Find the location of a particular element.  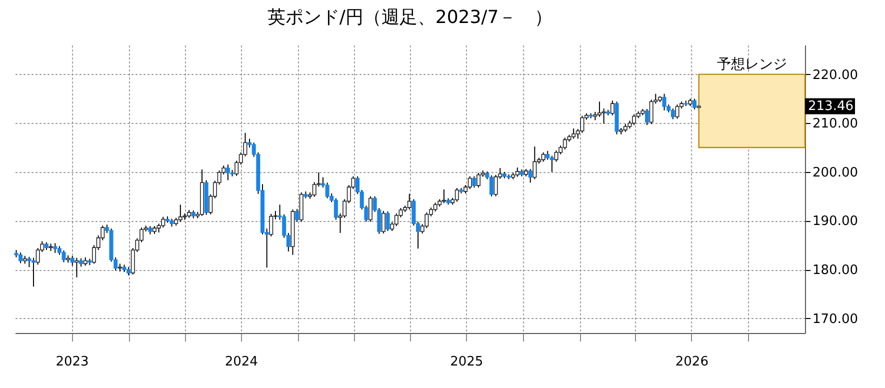

band-label: 予想レンジ is located at coordinates (751, 64).